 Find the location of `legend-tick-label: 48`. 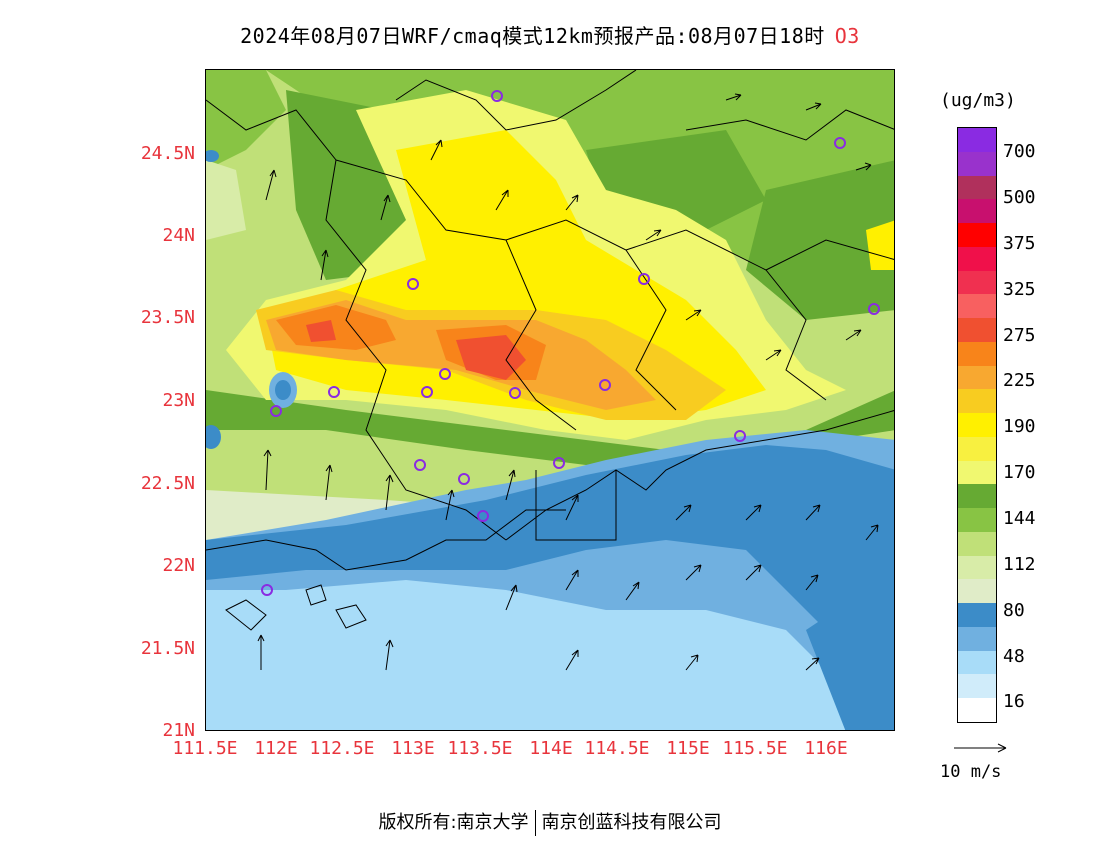

legend-tick-label: 48 is located at coordinates (1014, 656).